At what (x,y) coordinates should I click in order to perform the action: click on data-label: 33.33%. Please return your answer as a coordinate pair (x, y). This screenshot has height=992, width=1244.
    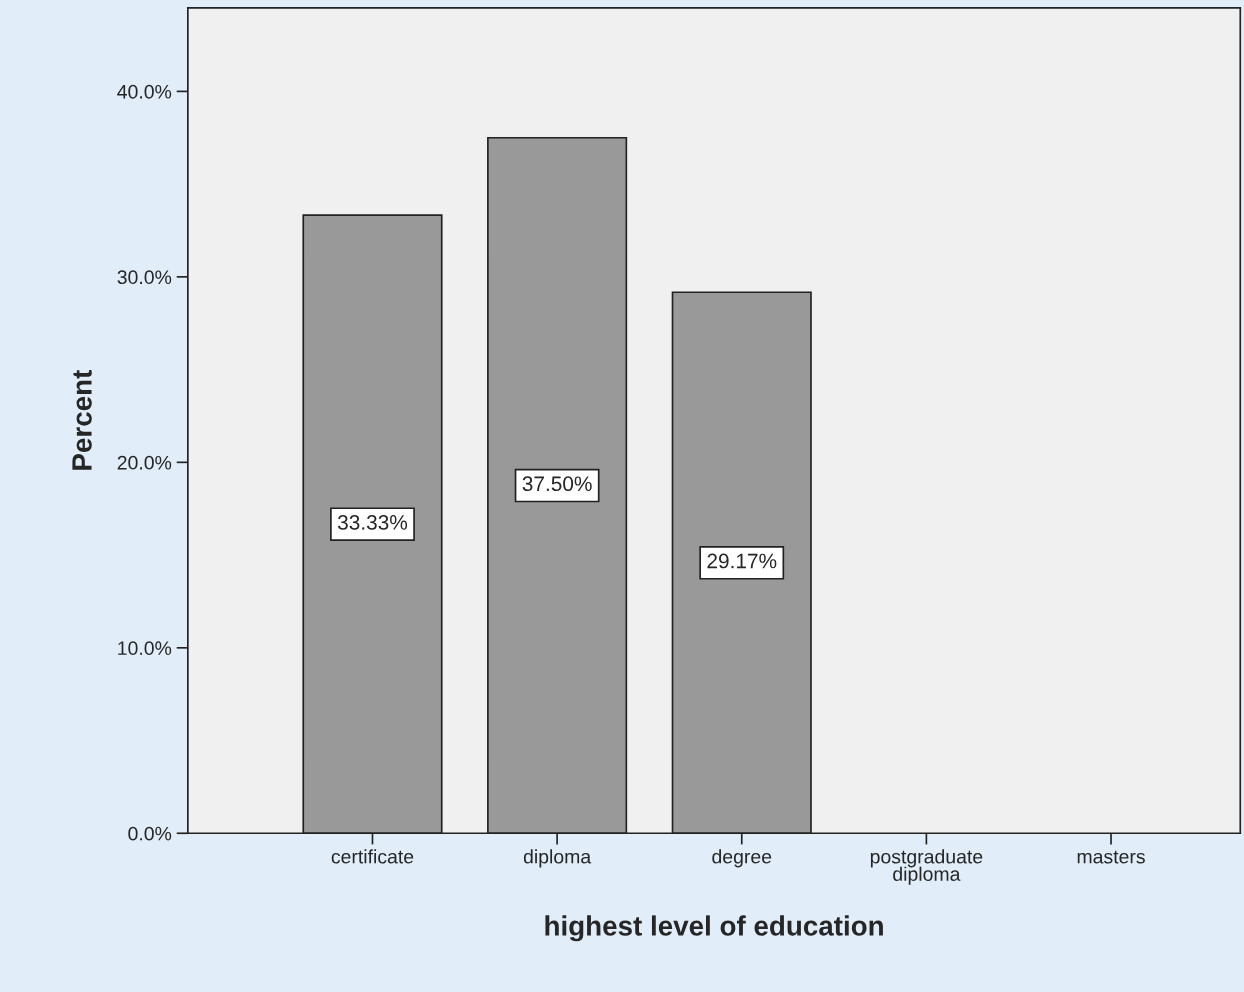
    Looking at the image, I should click on (372, 522).